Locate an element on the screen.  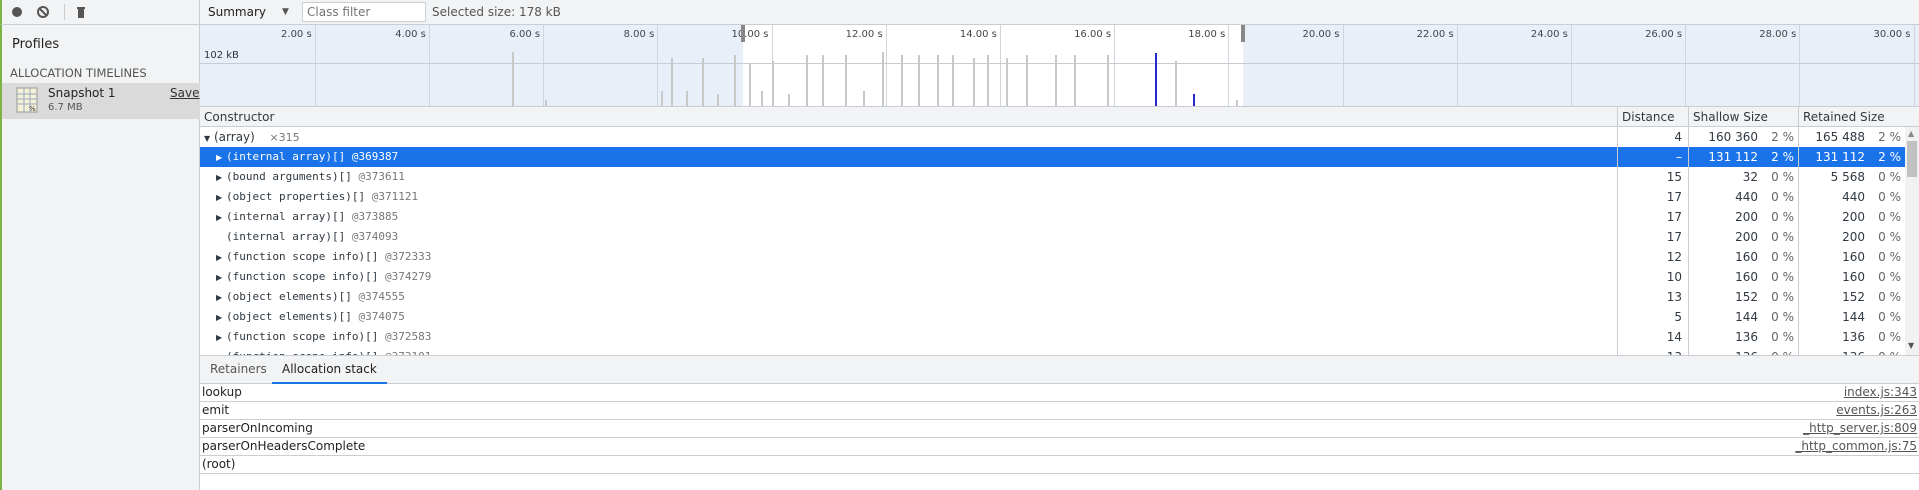
distance-cell: 4 is located at coordinates (1652, 137).